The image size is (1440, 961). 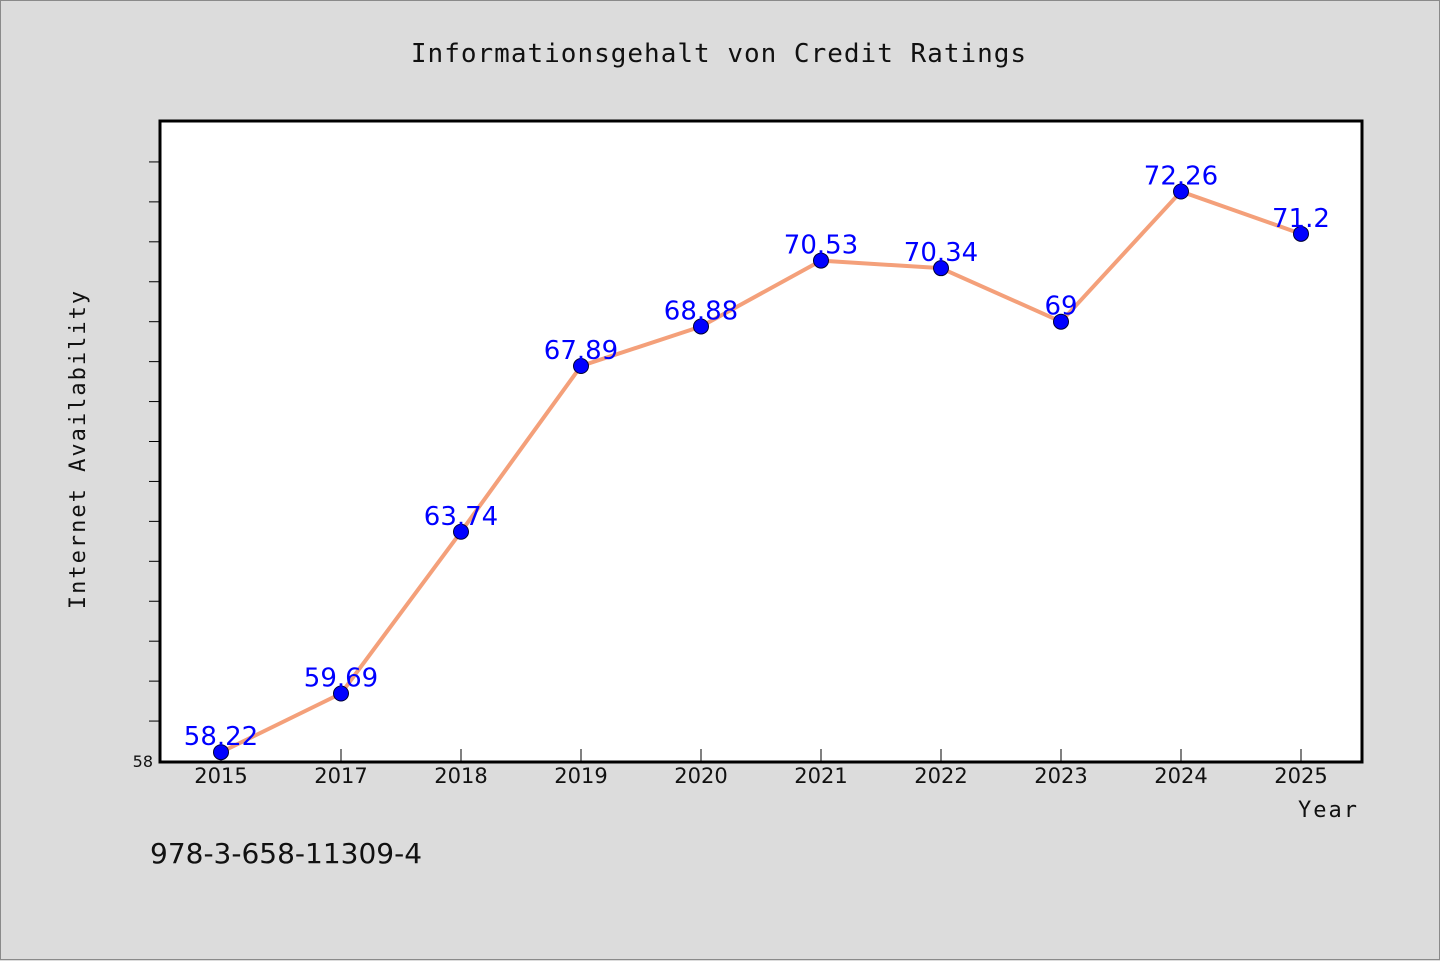 What do you see at coordinates (220, 776) in the screenshot?
I see `x-tick-label: 2015` at bounding box center [220, 776].